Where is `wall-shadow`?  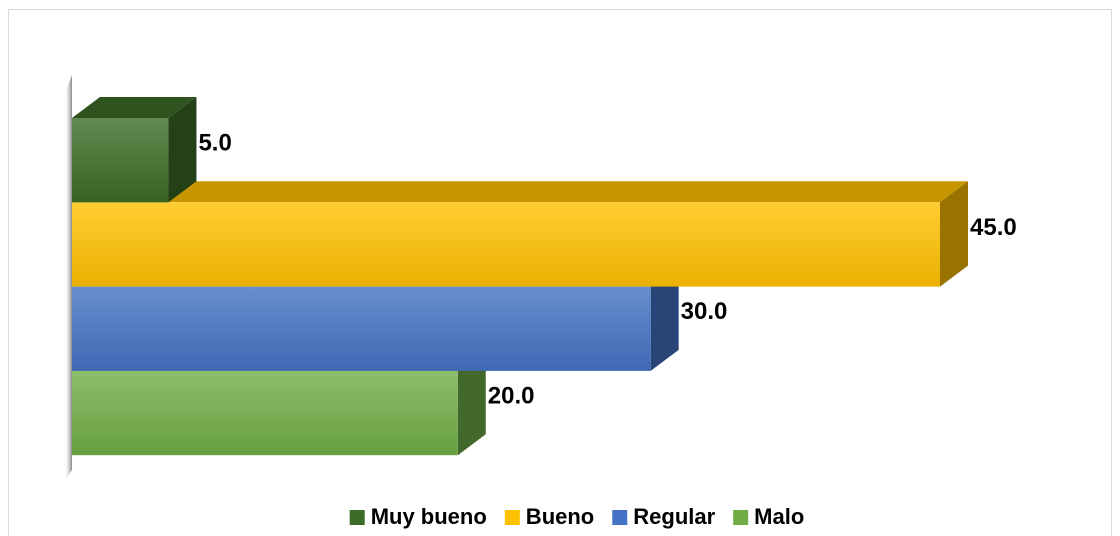
wall-shadow is located at coordinates (68, 278).